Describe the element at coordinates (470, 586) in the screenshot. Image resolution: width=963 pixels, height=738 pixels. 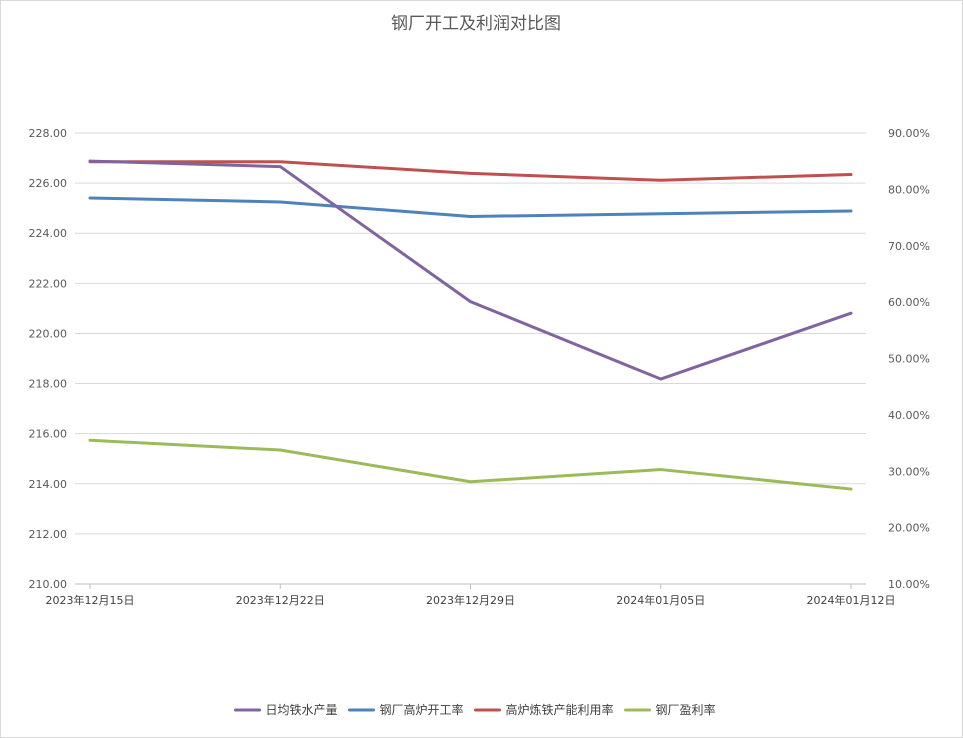
I see `axes` at that location.